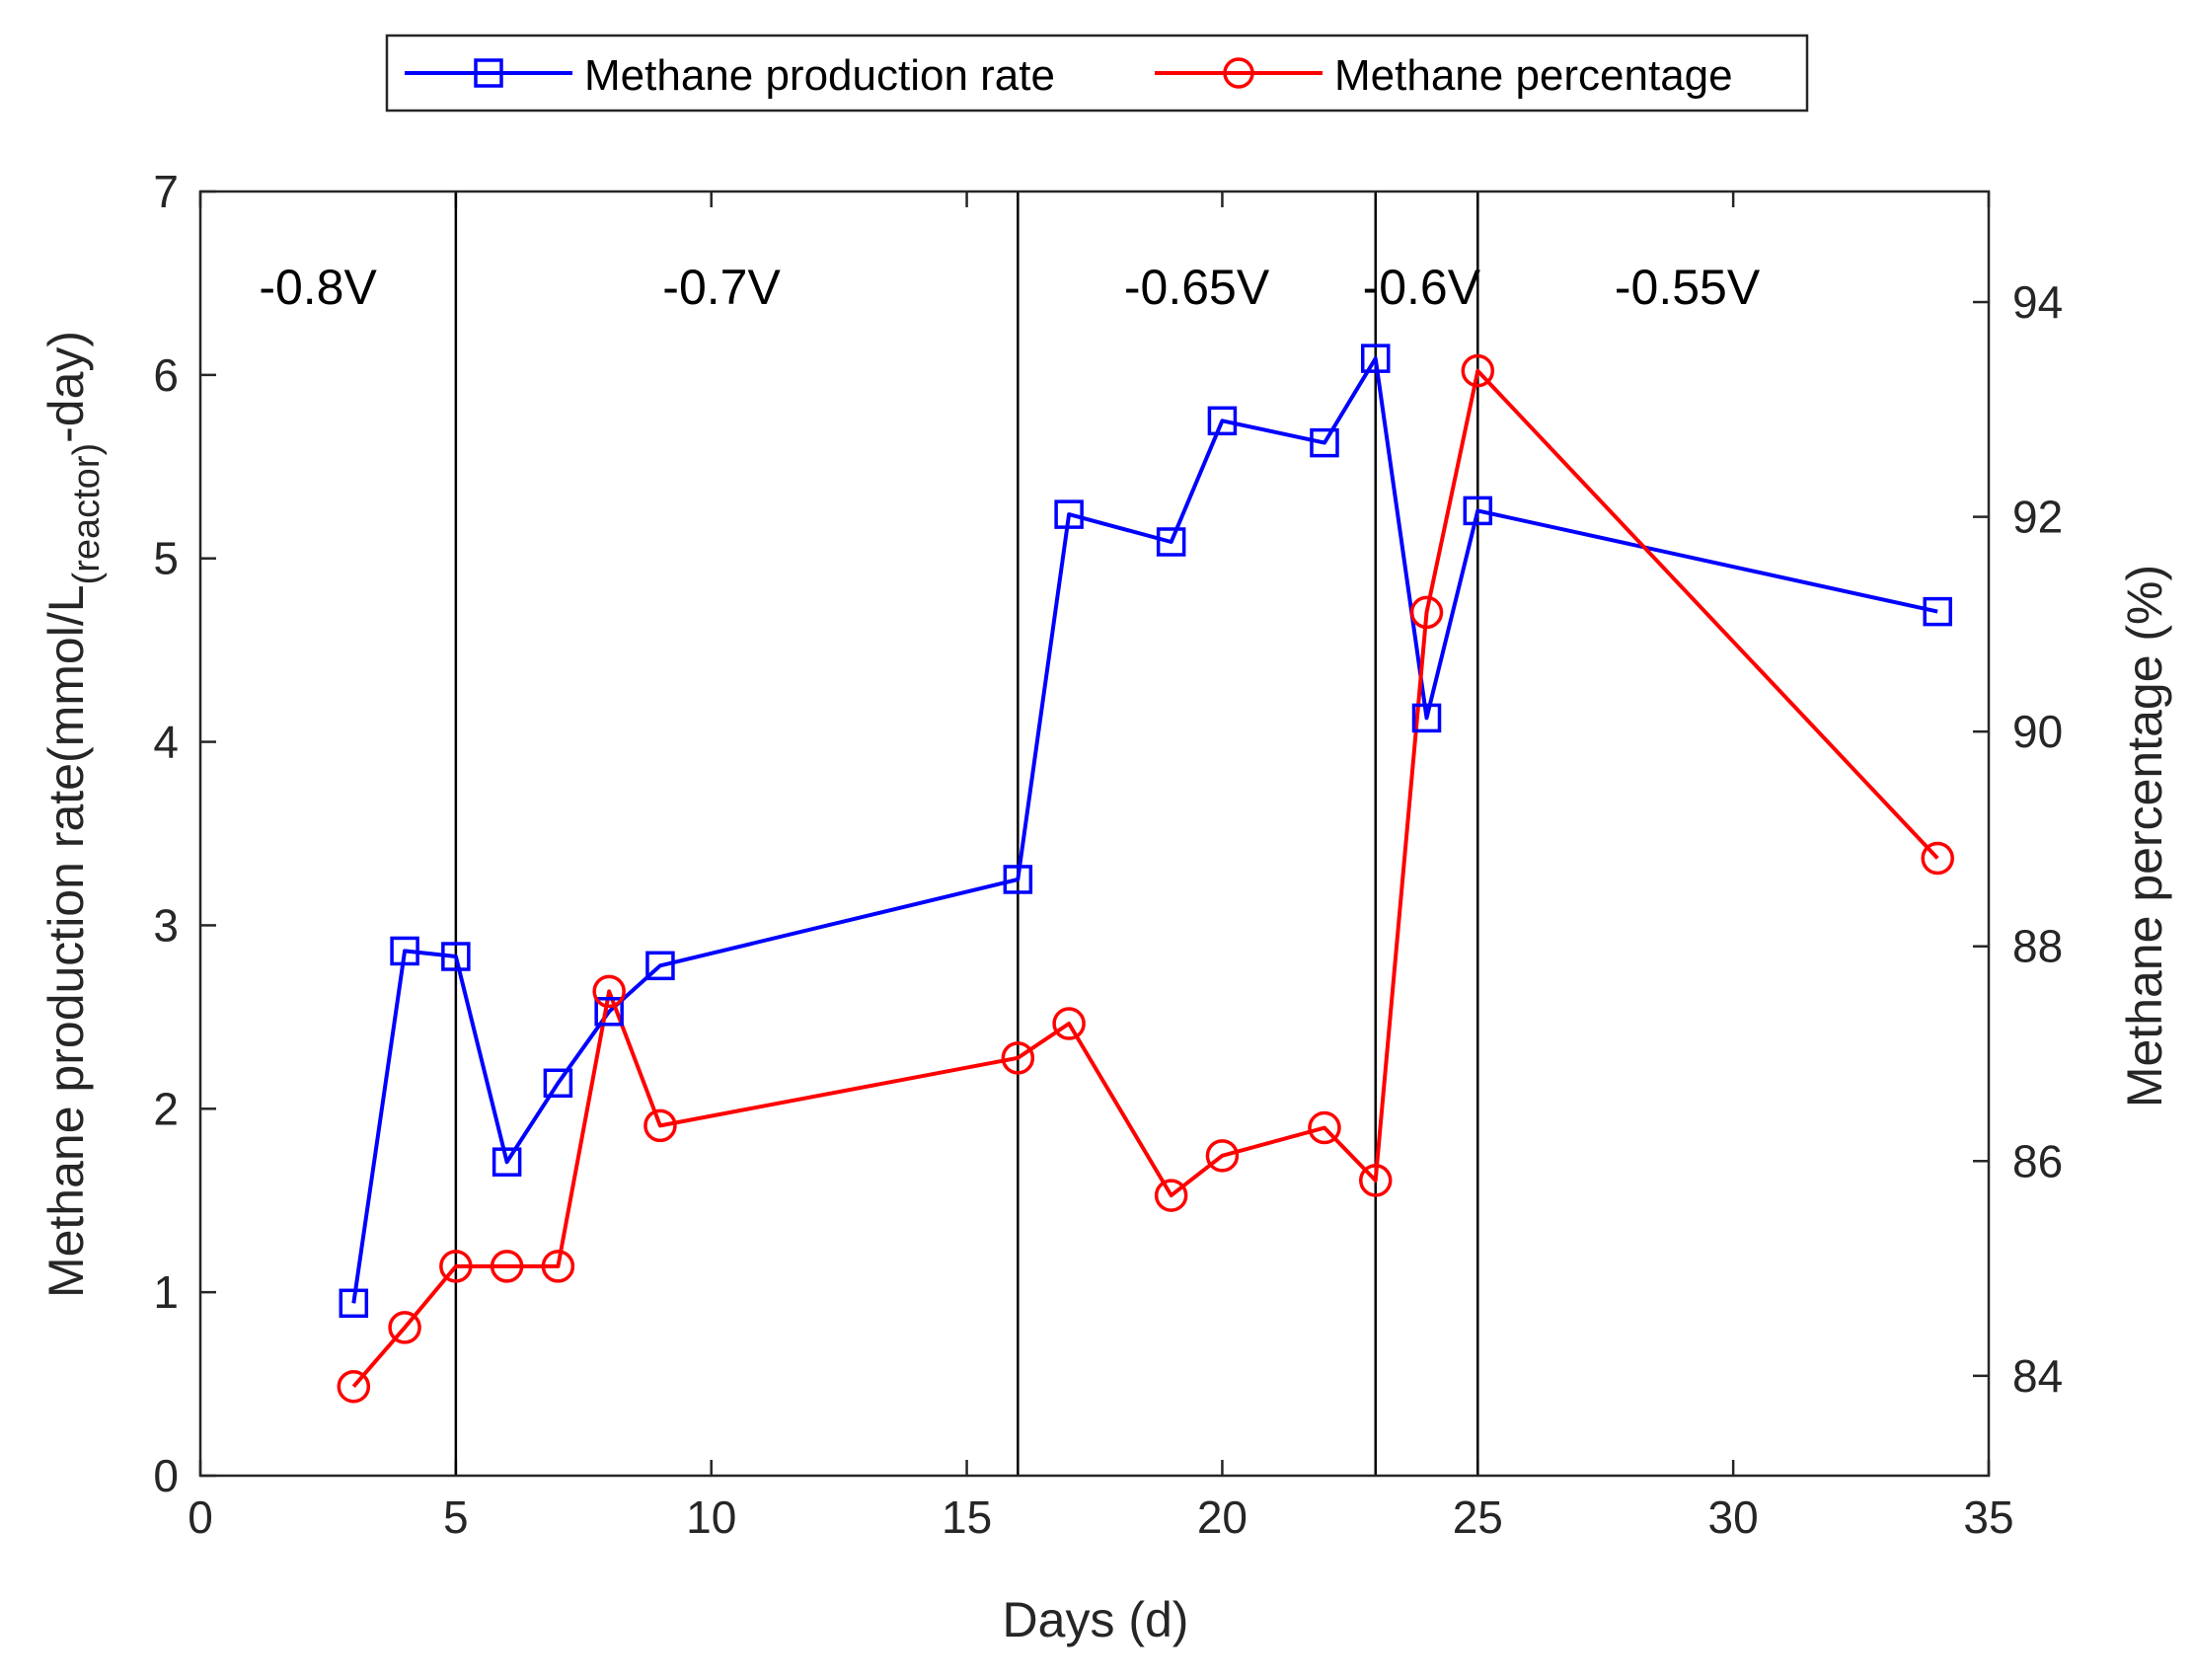  I want to click on y-axis-right-title: Methane percentage (%), so click(2144, 836).